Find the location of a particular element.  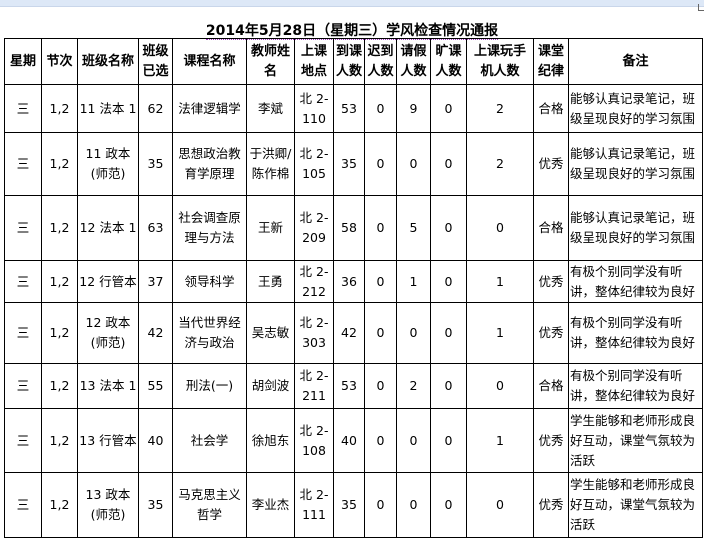

cell-course: 法律逻辑学 is located at coordinates (209, 108).